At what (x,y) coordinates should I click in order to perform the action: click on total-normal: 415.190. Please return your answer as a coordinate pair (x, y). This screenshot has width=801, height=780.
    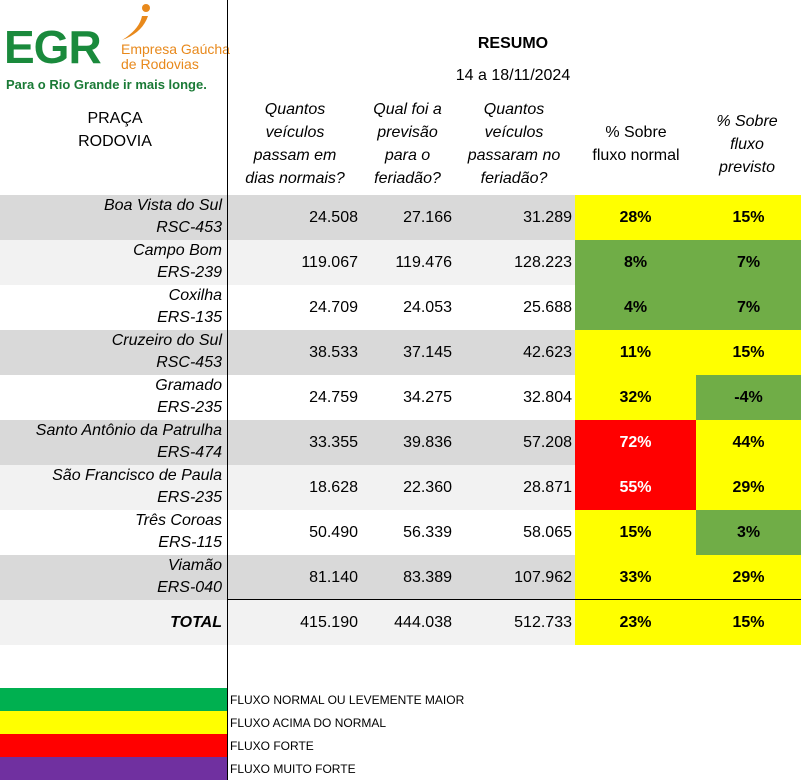
    Looking at the image, I should click on (329, 622).